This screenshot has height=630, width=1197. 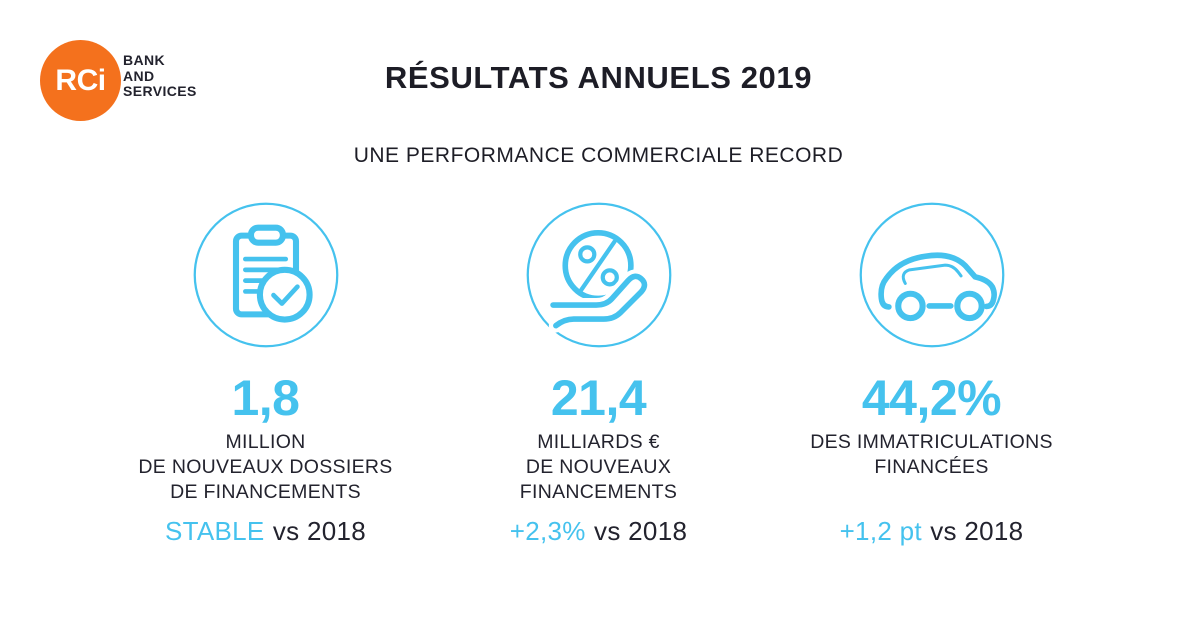 I want to click on delta-value: +2,3%, so click(x=547, y=531).